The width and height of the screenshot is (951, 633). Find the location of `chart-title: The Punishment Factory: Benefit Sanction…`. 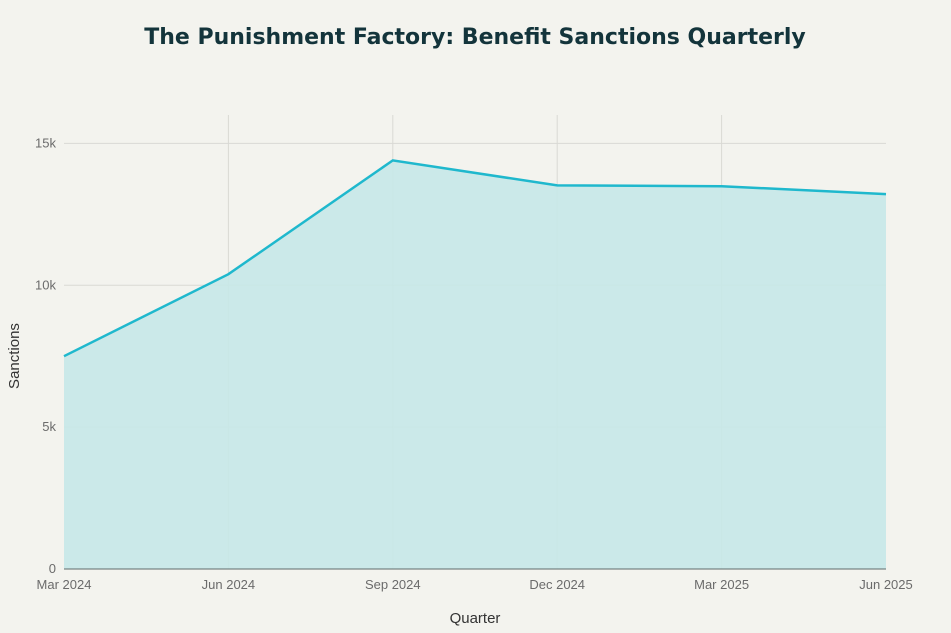

chart-title: The Punishment Factory: Benefit Sanction… is located at coordinates (475, 37).